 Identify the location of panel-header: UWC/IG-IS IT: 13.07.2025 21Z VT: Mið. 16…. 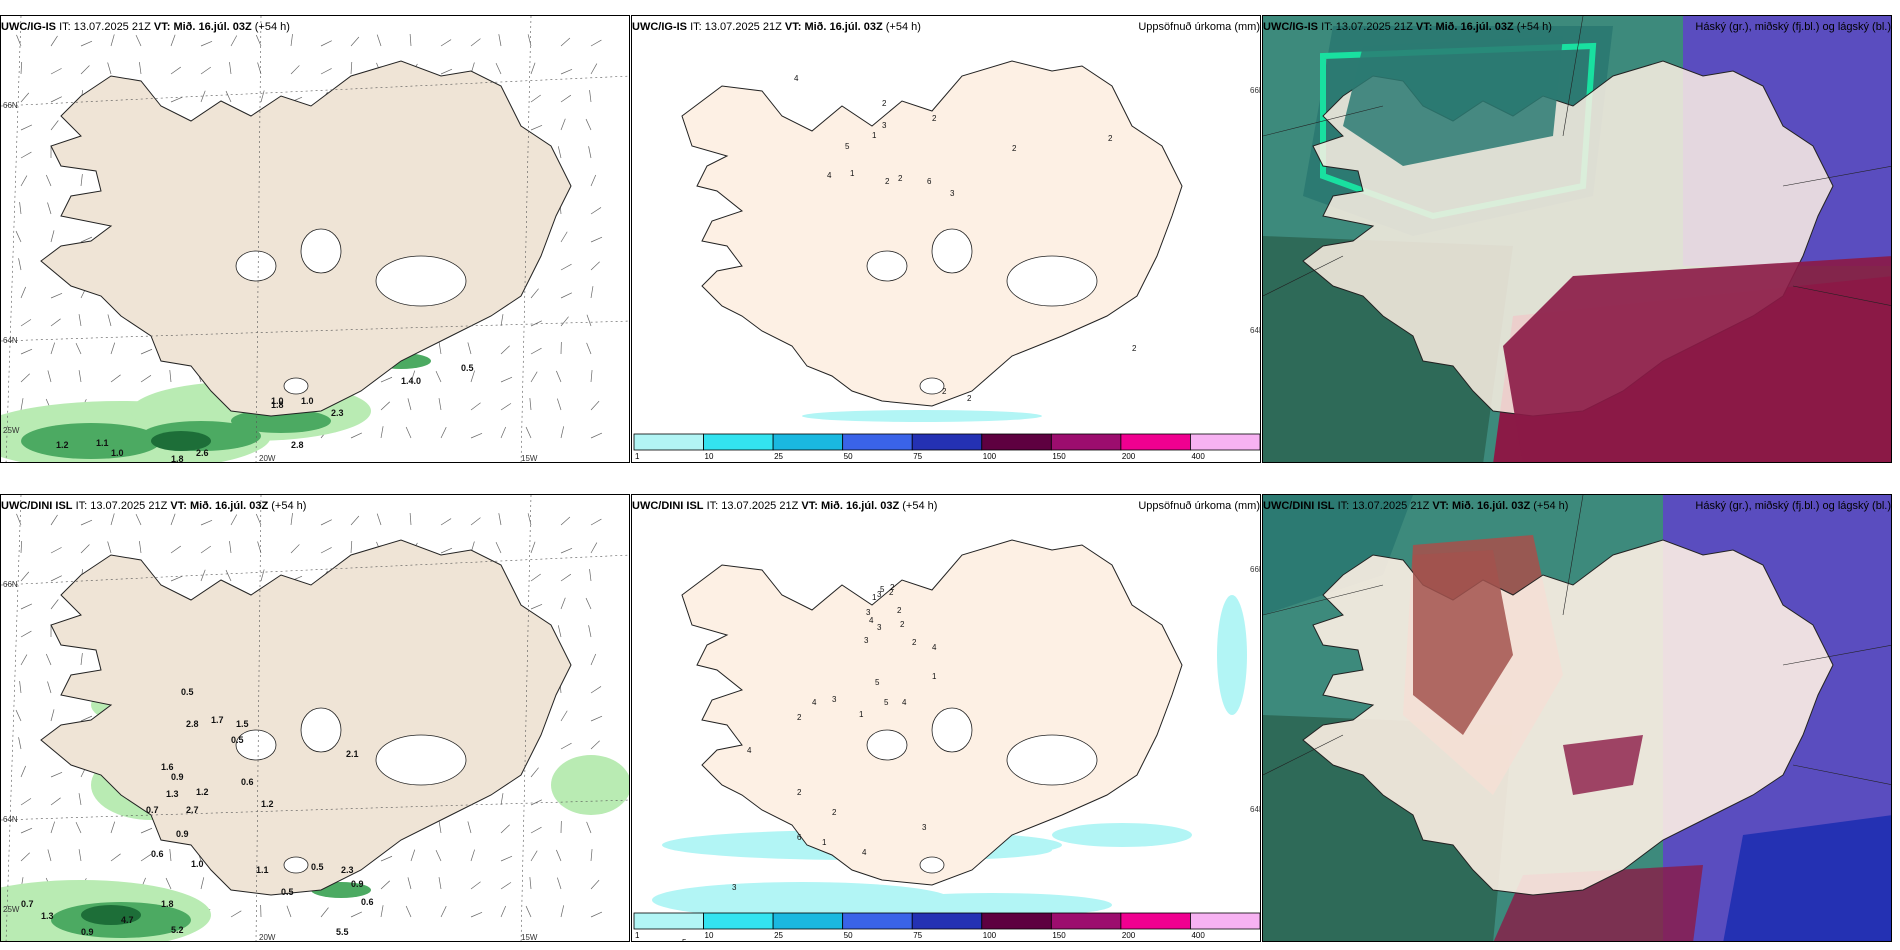
(315, 27).